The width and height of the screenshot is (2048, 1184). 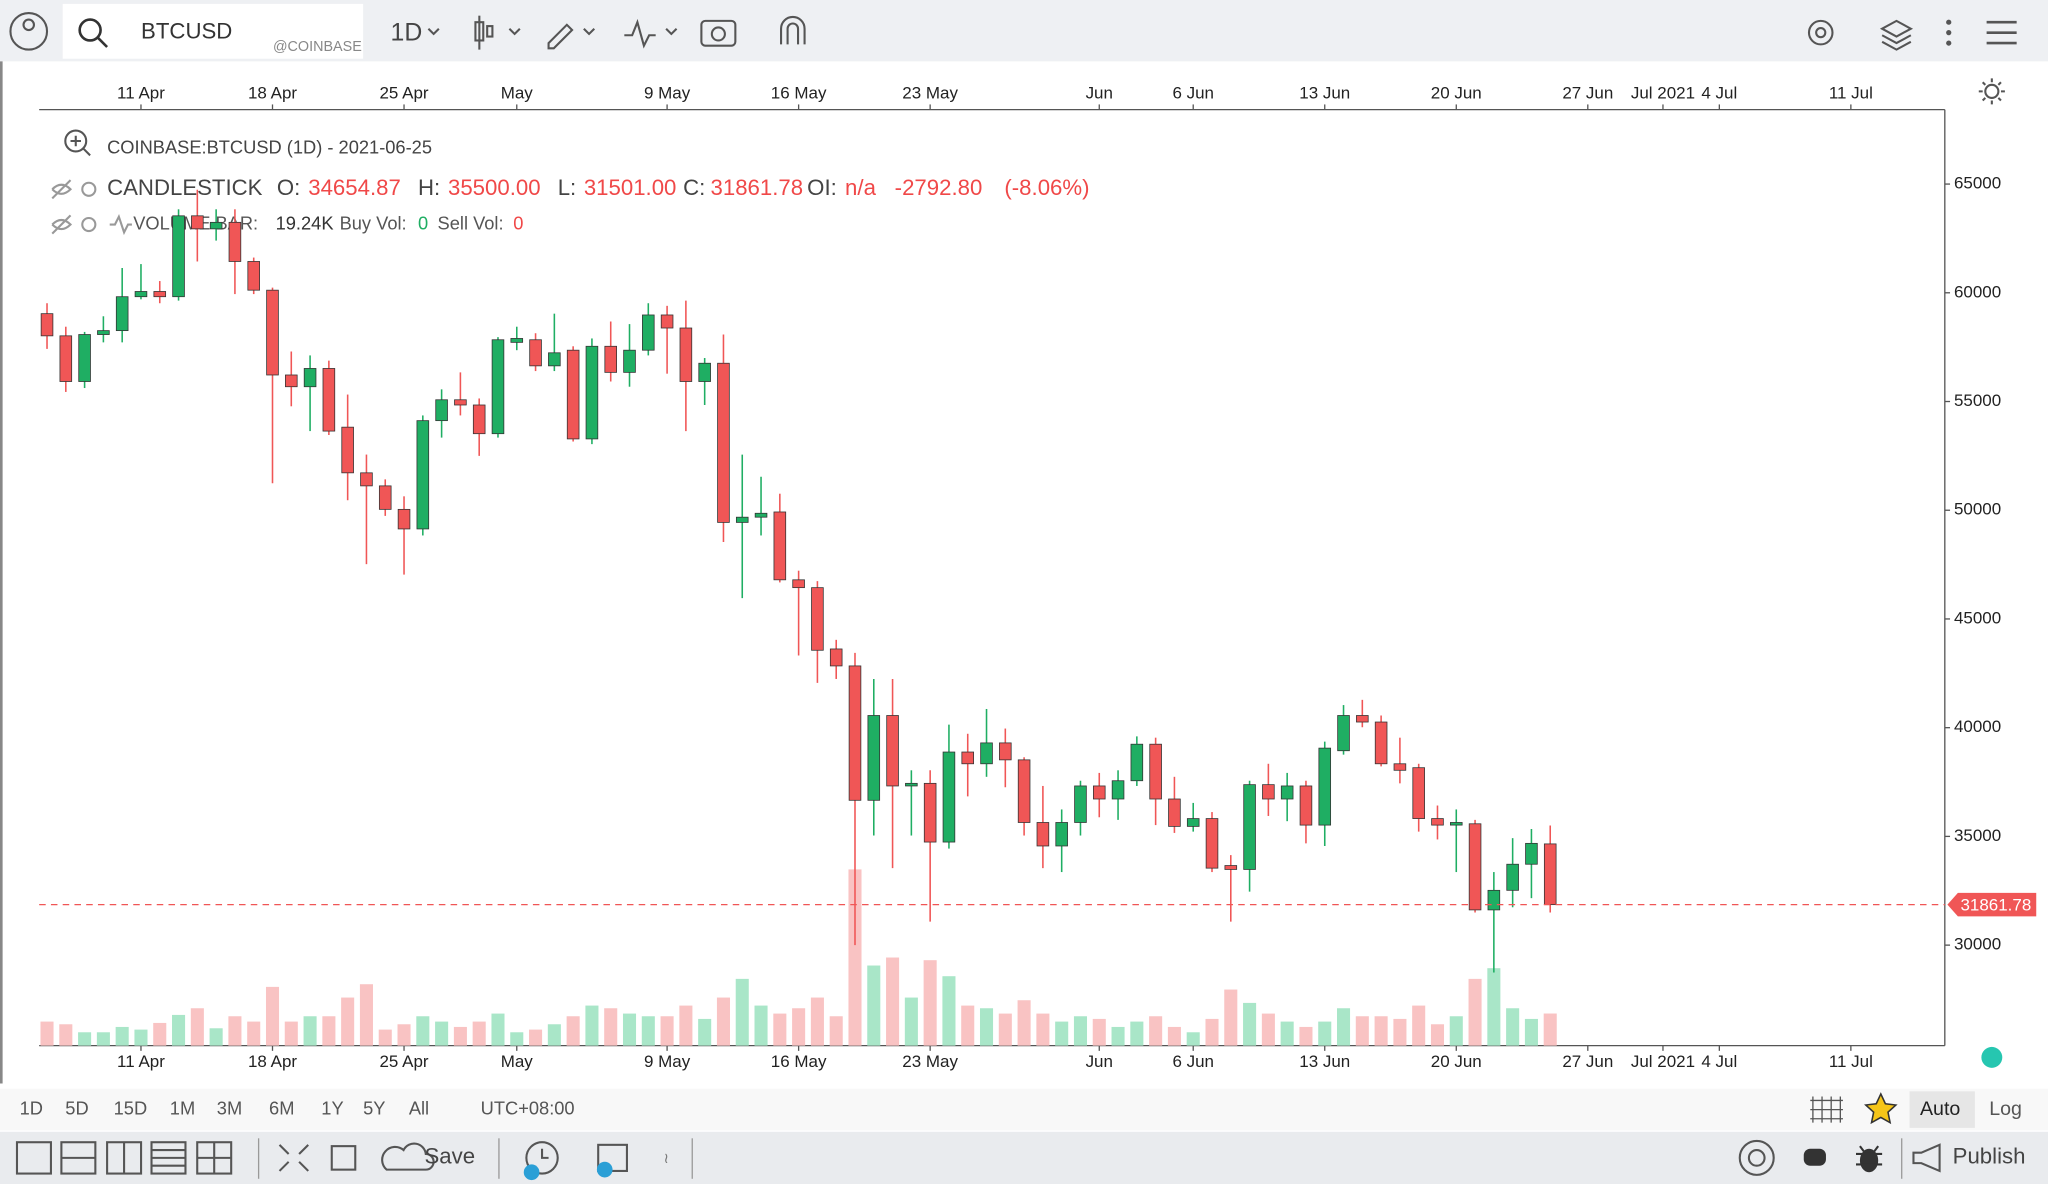 What do you see at coordinates (229, 1107) in the screenshot?
I see `range-button: 3M` at bounding box center [229, 1107].